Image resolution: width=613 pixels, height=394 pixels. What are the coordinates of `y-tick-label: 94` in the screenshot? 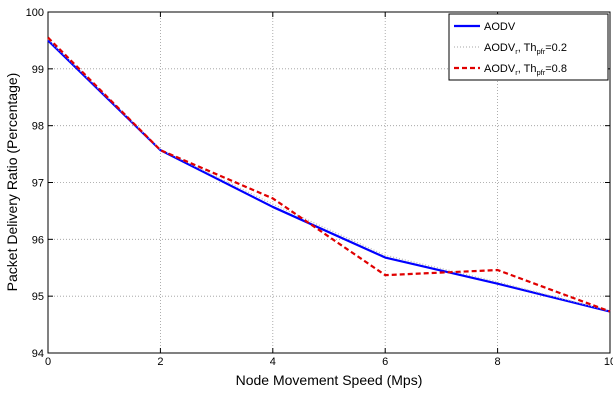 It's located at (38, 354).